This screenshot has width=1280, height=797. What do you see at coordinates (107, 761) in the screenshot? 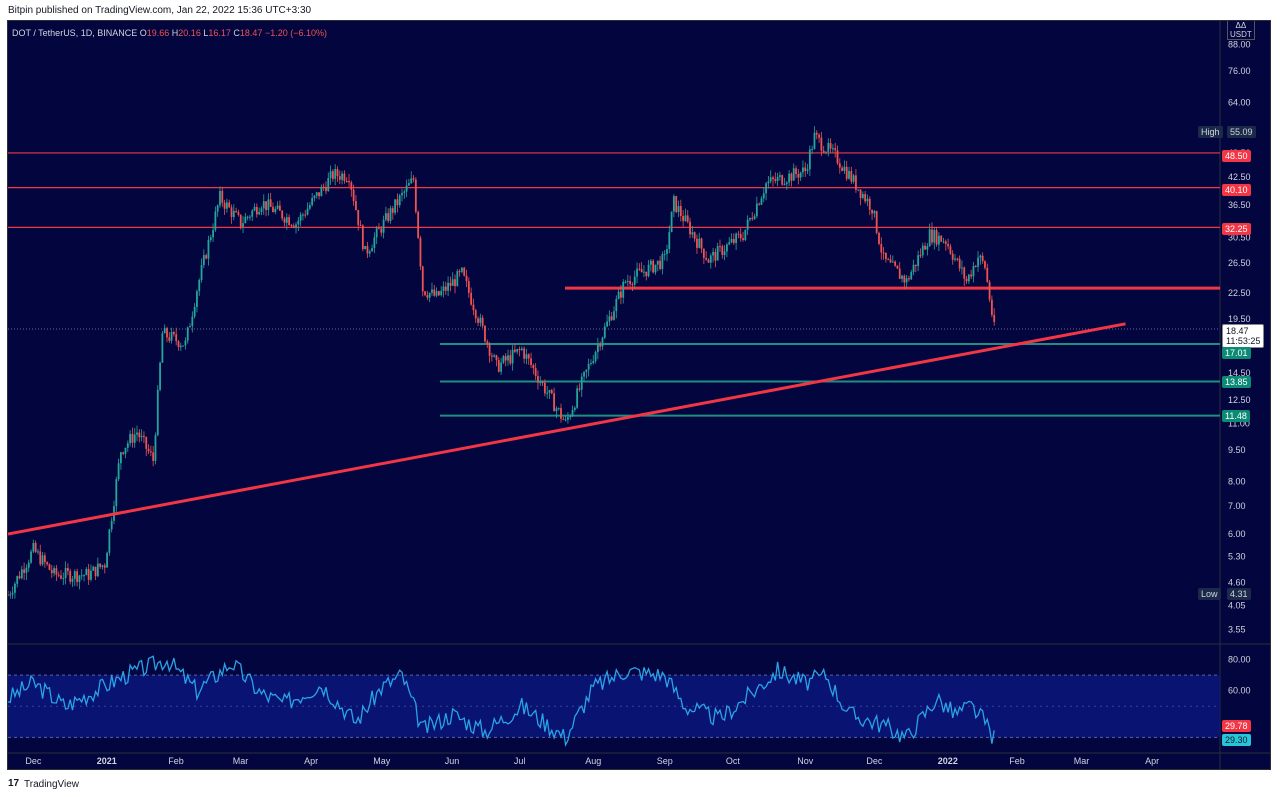
I see `time-axis-label: 2021` at bounding box center [107, 761].